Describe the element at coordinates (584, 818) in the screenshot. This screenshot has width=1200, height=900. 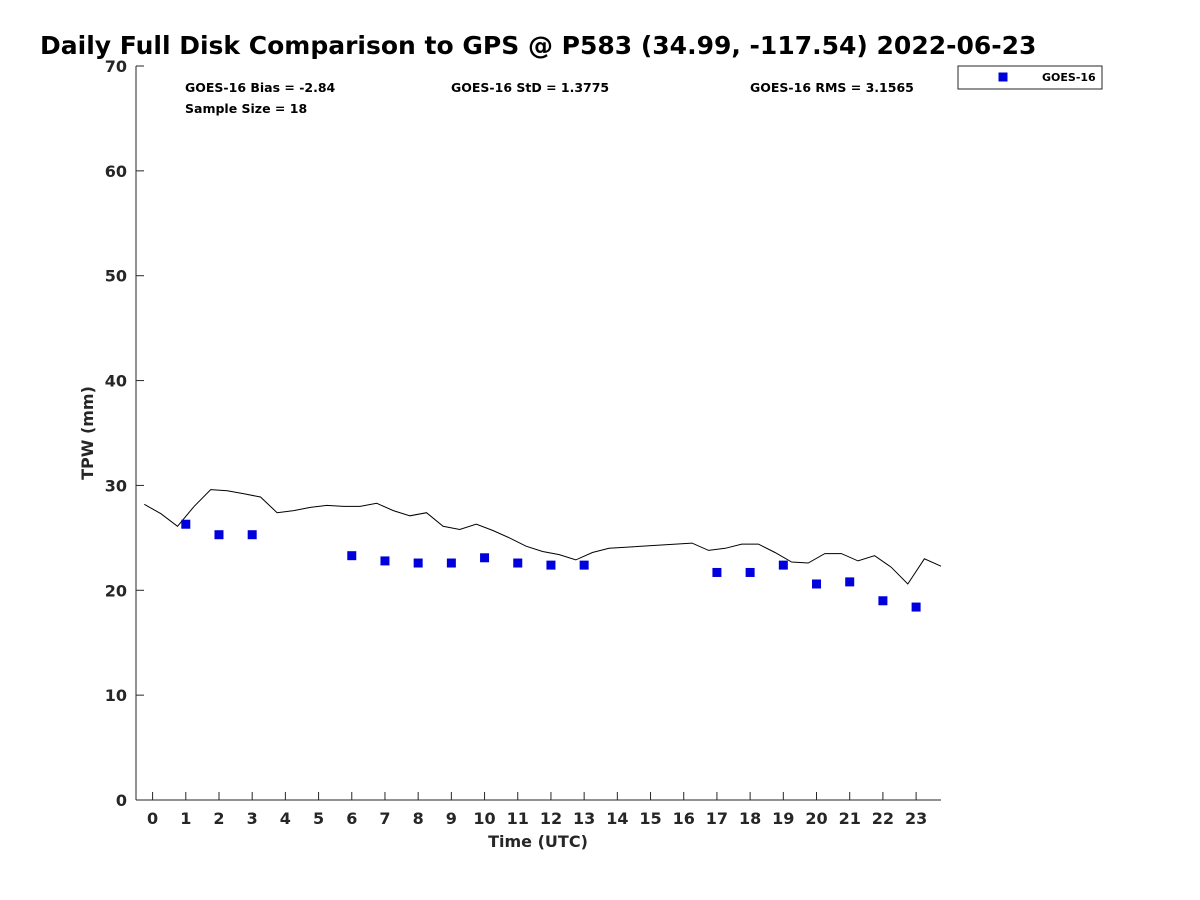
I see `x-tick-label: 13` at that location.